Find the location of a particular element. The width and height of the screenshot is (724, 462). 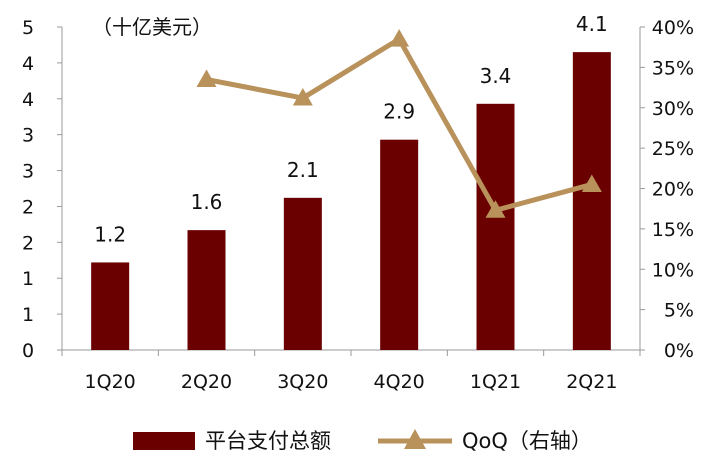

left-tick-label: 0 is located at coordinates (28, 351).